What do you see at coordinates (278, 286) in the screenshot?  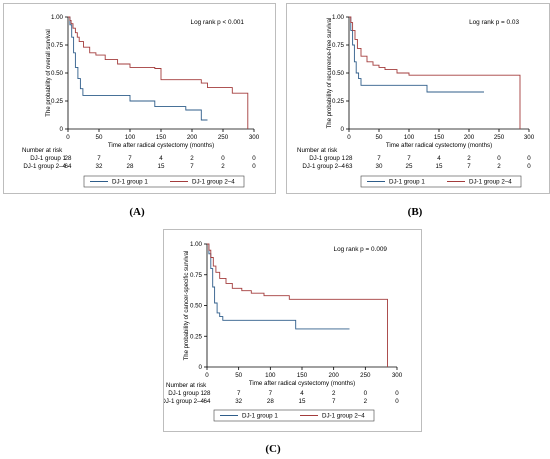 I see `chart-c-series-group1-curve` at bounding box center [278, 286].